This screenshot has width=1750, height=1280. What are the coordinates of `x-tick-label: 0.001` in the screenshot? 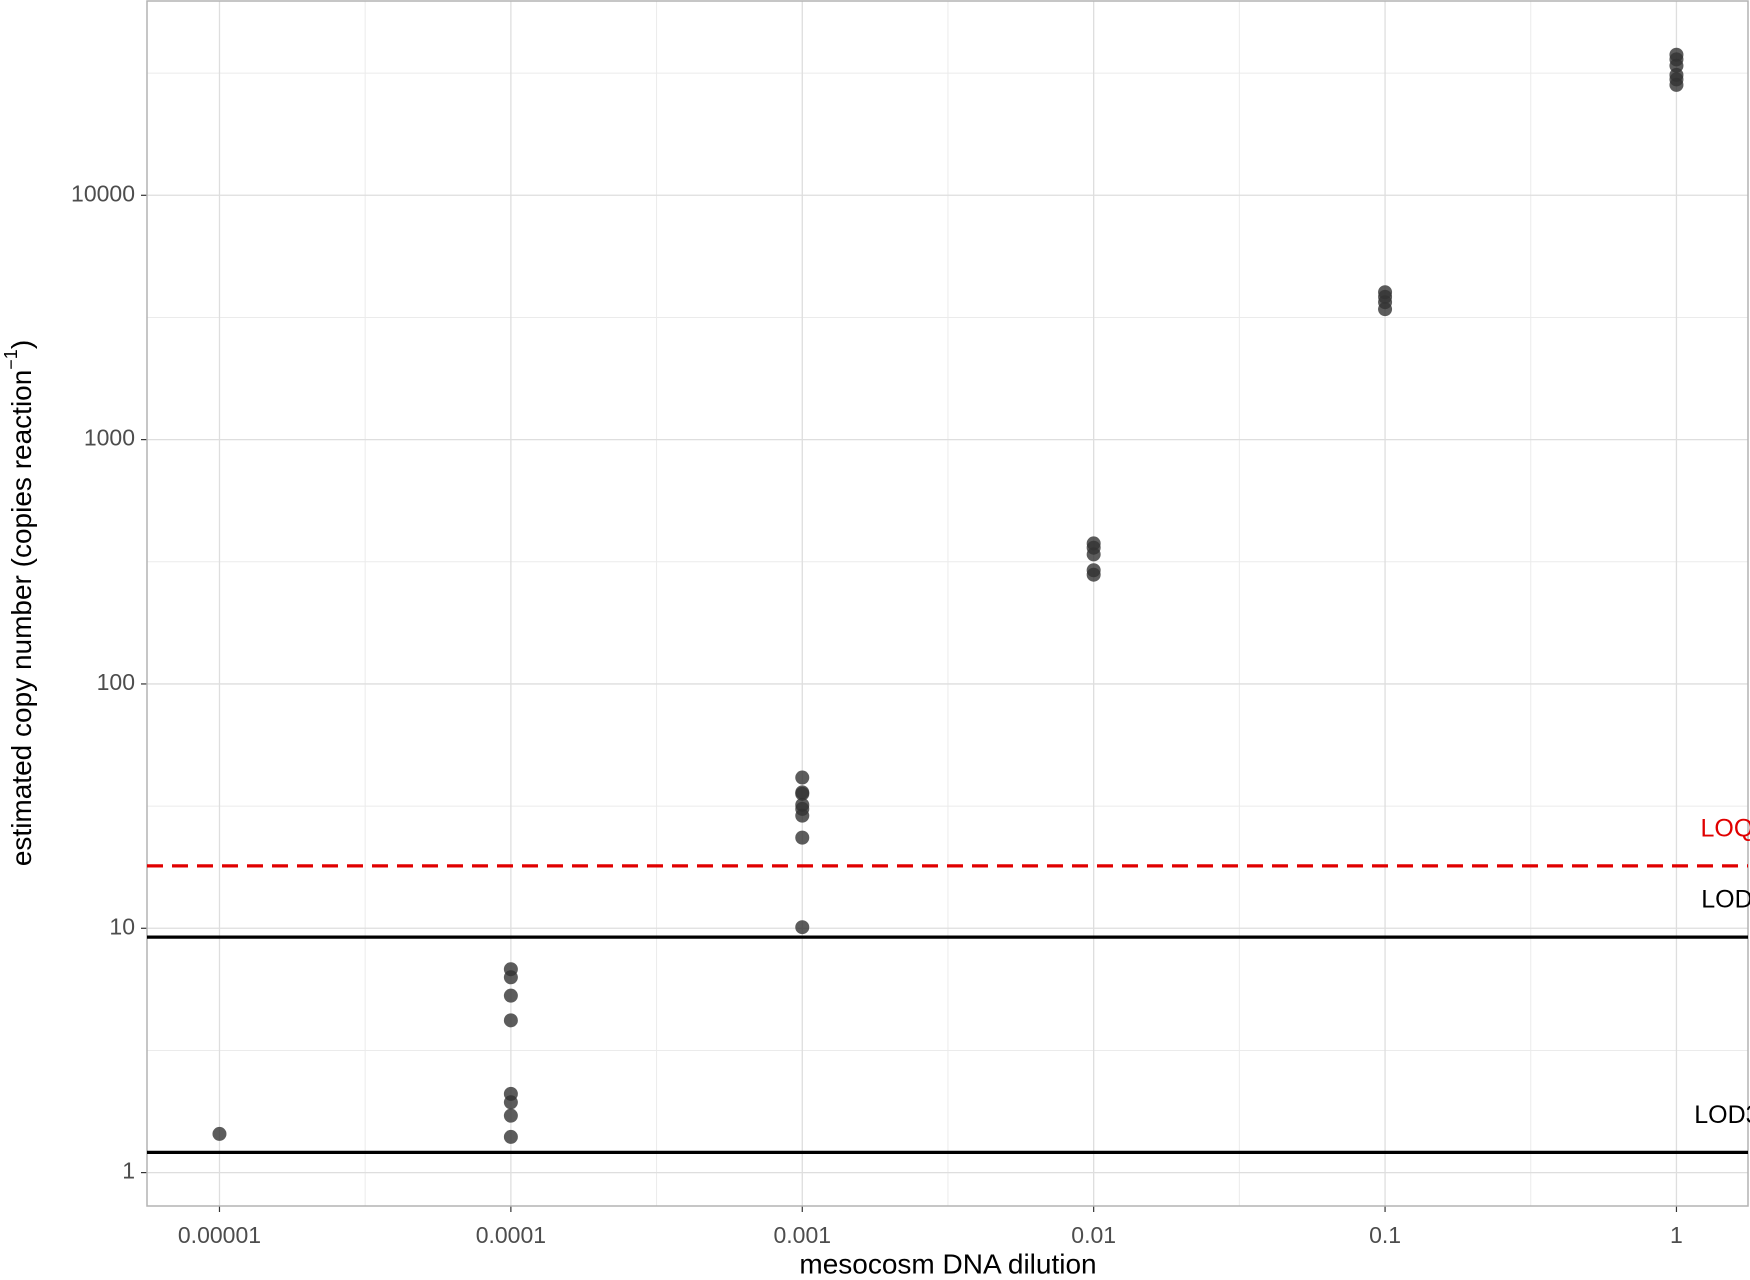 It's located at (802, 1235).